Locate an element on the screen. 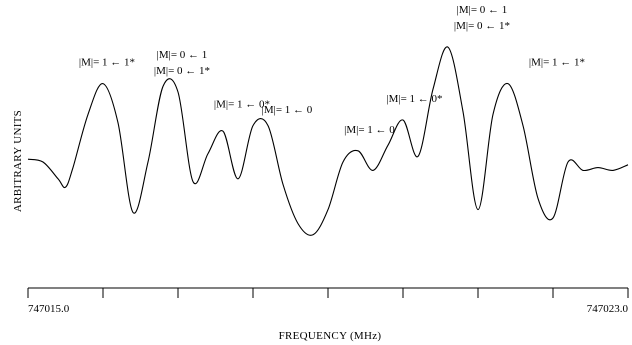 This screenshot has width=632, height=345. x-tick-label: 747015.0 is located at coordinates (49, 309).